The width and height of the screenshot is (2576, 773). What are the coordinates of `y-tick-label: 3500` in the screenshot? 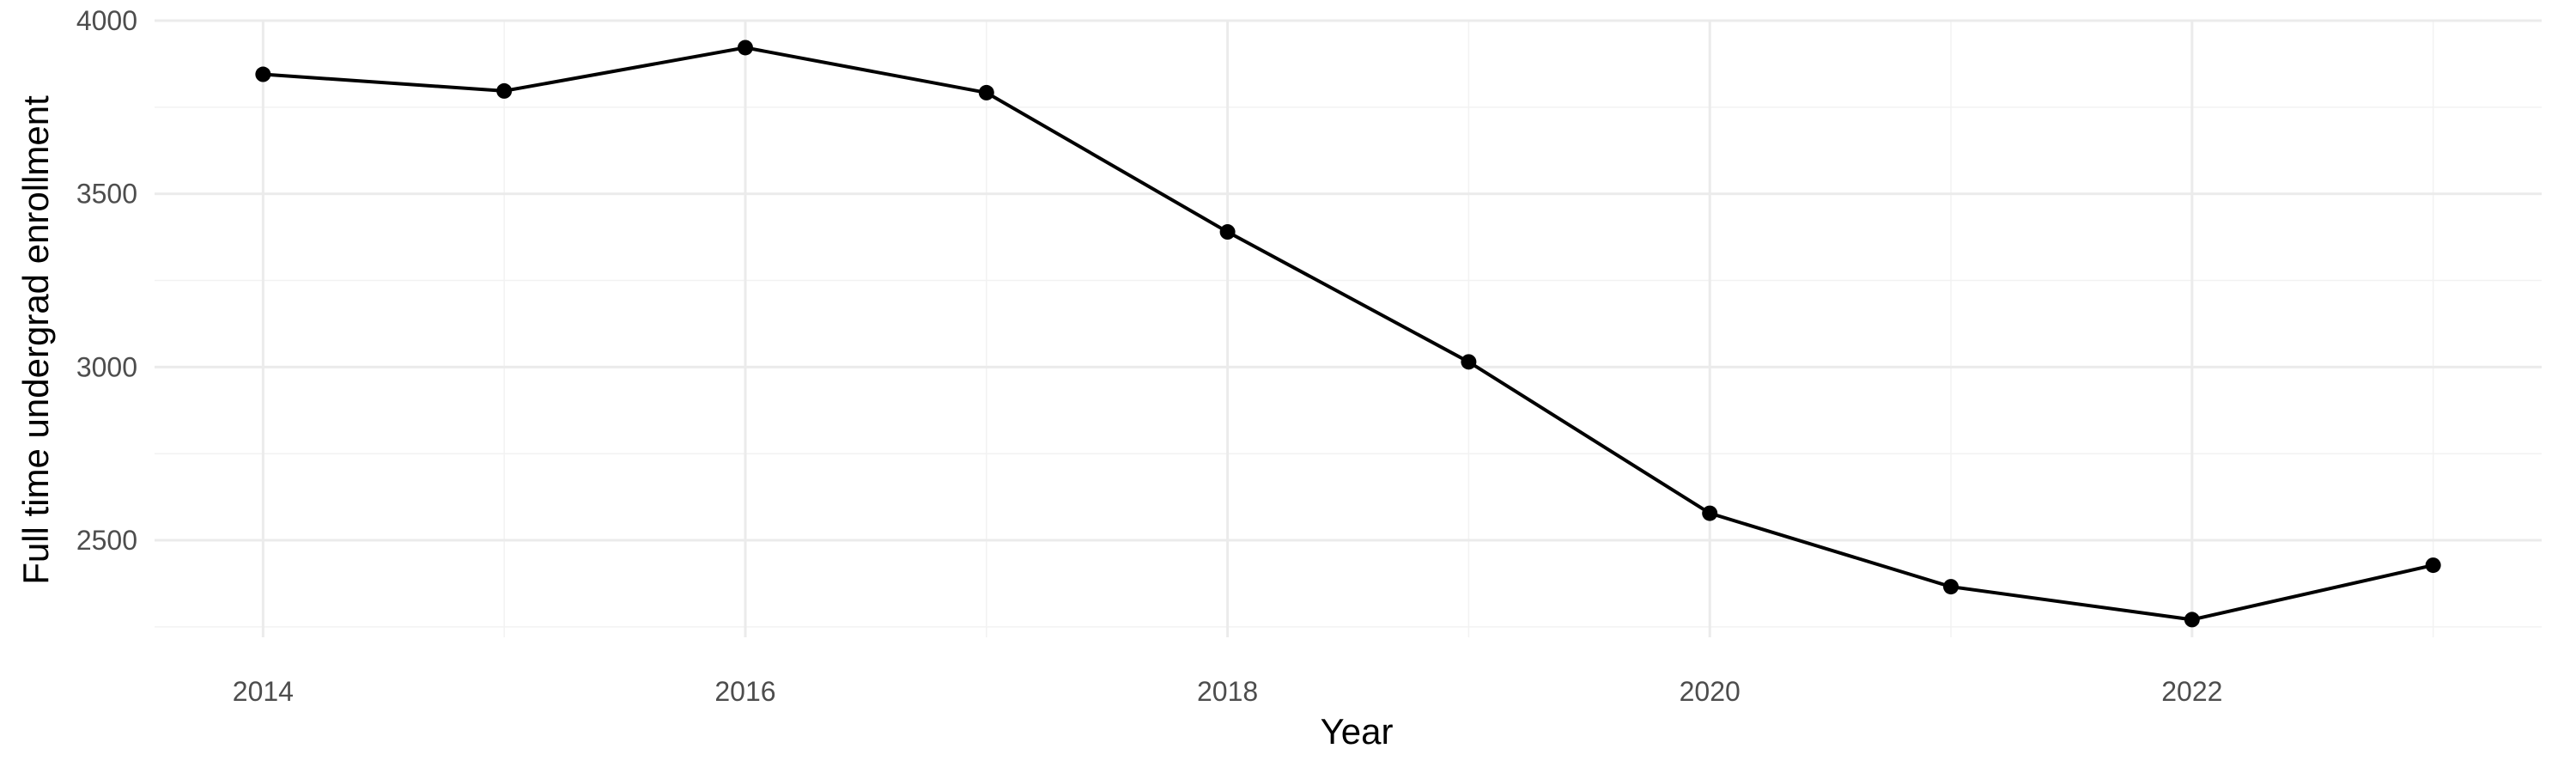 It's located at (106, 194).